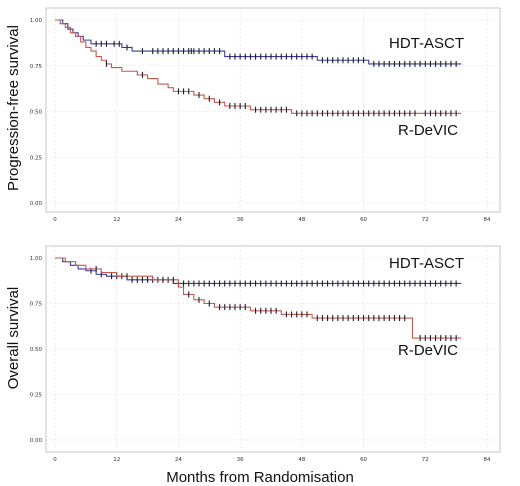 The height and width of the screenshot is (486, 520). What do you see at coordinates (260, 477) in the screenshot?
I see `x-axis-label: Months from Randomisation` at bounding box center [260, 477].